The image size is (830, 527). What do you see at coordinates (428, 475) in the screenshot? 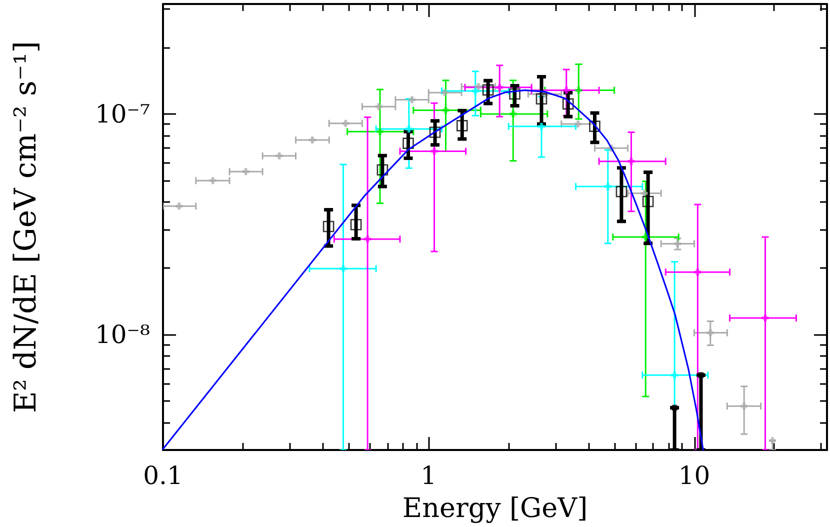
I see `x-tick-label: 1` at bounding box center [428, 475].